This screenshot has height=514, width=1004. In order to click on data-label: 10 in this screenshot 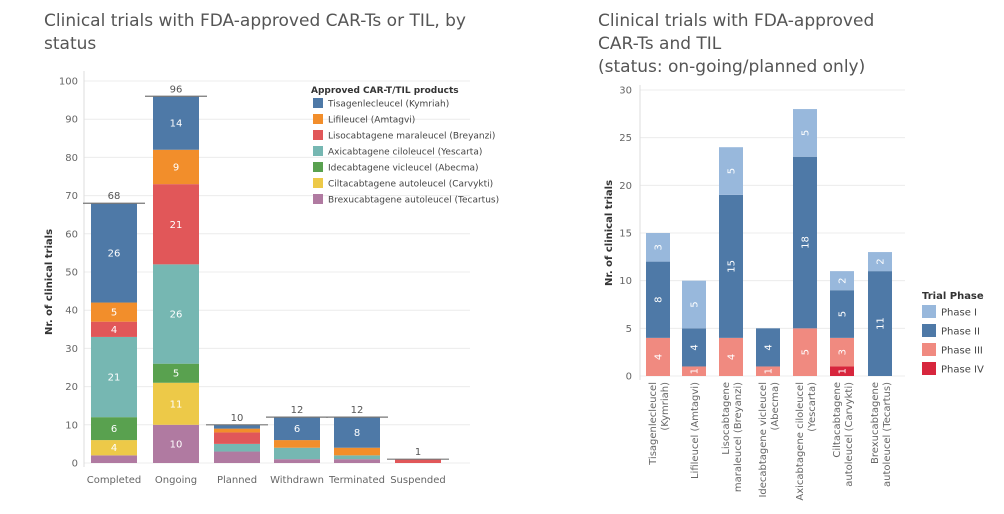, I will do `click(176, 444)`.